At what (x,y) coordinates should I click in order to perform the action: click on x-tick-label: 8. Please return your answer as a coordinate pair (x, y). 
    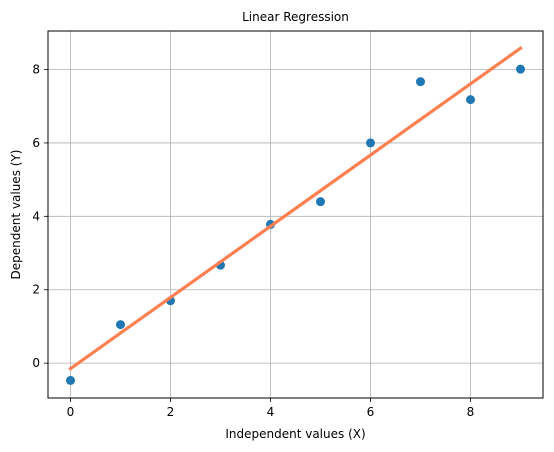
    Looking at the image, I should click on (471, 412).